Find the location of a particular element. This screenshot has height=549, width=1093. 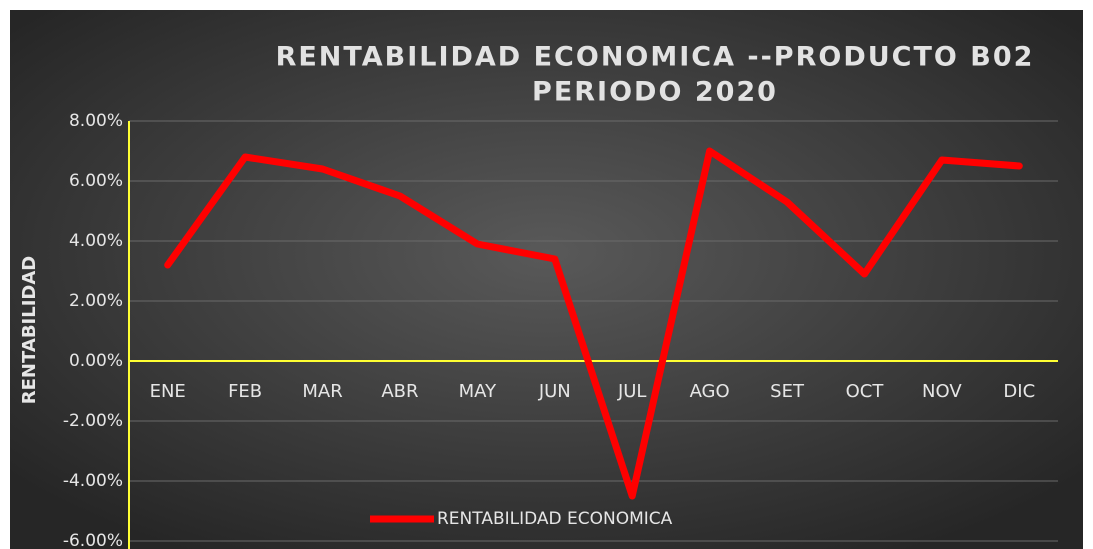

x-tick-label: ENE is located at coordinates (168, 391).